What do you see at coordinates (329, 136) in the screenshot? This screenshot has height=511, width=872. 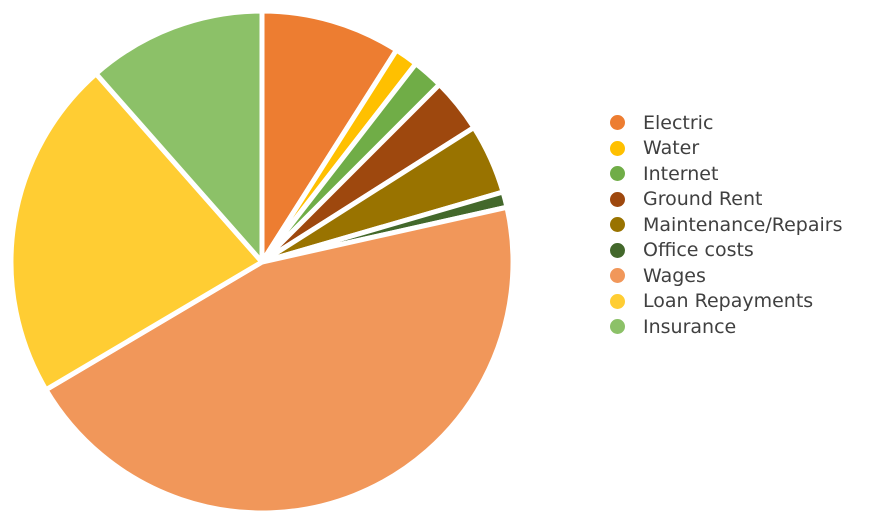 I see `pie-slice-electric` at bounding box center [329, 136].